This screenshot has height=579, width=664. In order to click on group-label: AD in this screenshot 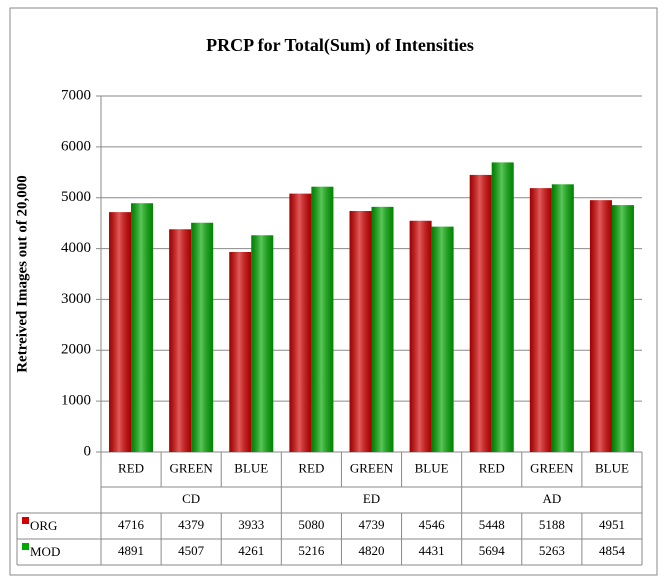, I will do `click(551, 498)`.